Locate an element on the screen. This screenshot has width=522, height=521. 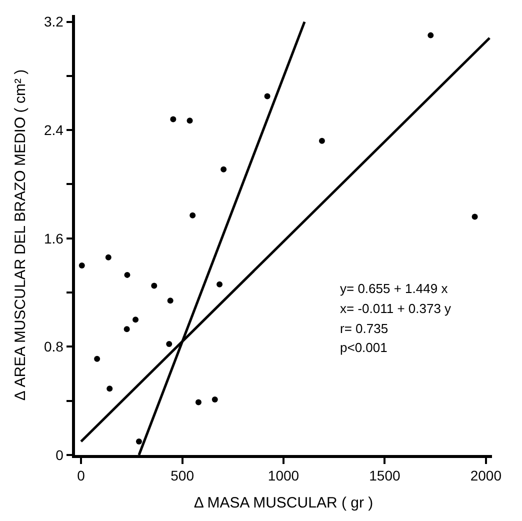
annotation: r= 0.735 is located at coordinates (364, 328).